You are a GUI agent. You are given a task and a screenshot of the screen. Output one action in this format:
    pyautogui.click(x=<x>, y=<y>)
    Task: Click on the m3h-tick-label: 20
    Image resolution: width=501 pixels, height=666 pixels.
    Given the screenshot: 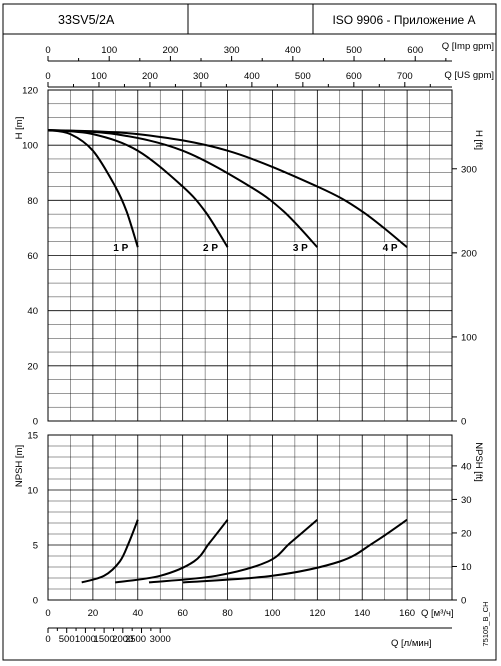 What is the action you would take?
    pyautogui.click(x=93, y=613)
    